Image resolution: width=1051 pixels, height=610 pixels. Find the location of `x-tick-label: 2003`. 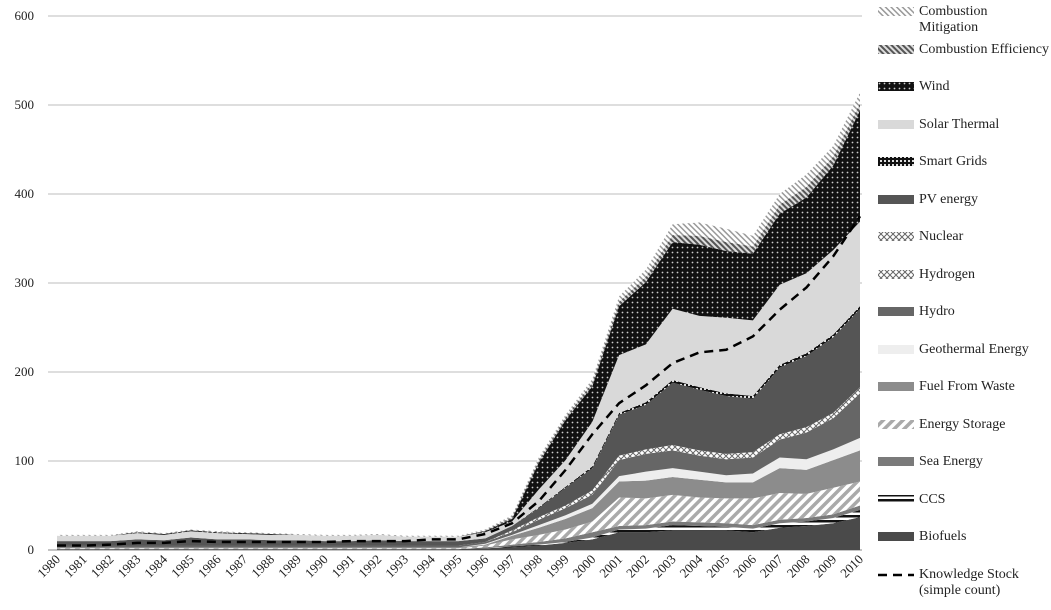

x-tick-label: 2003 is located at coordinates (664, 566).